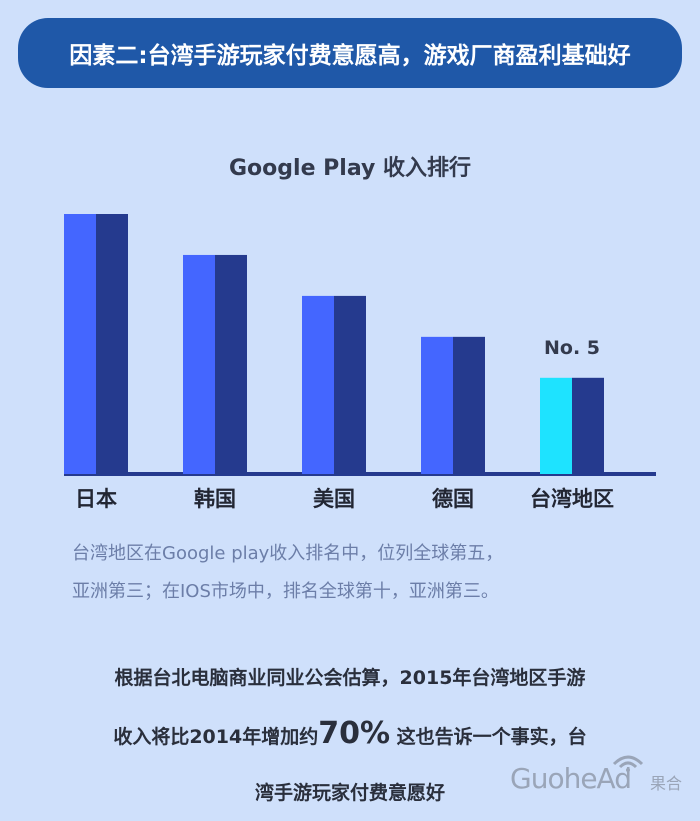 This screenshot has width=700, height=821. I want to click on bar-3-back, so click(469, 405).